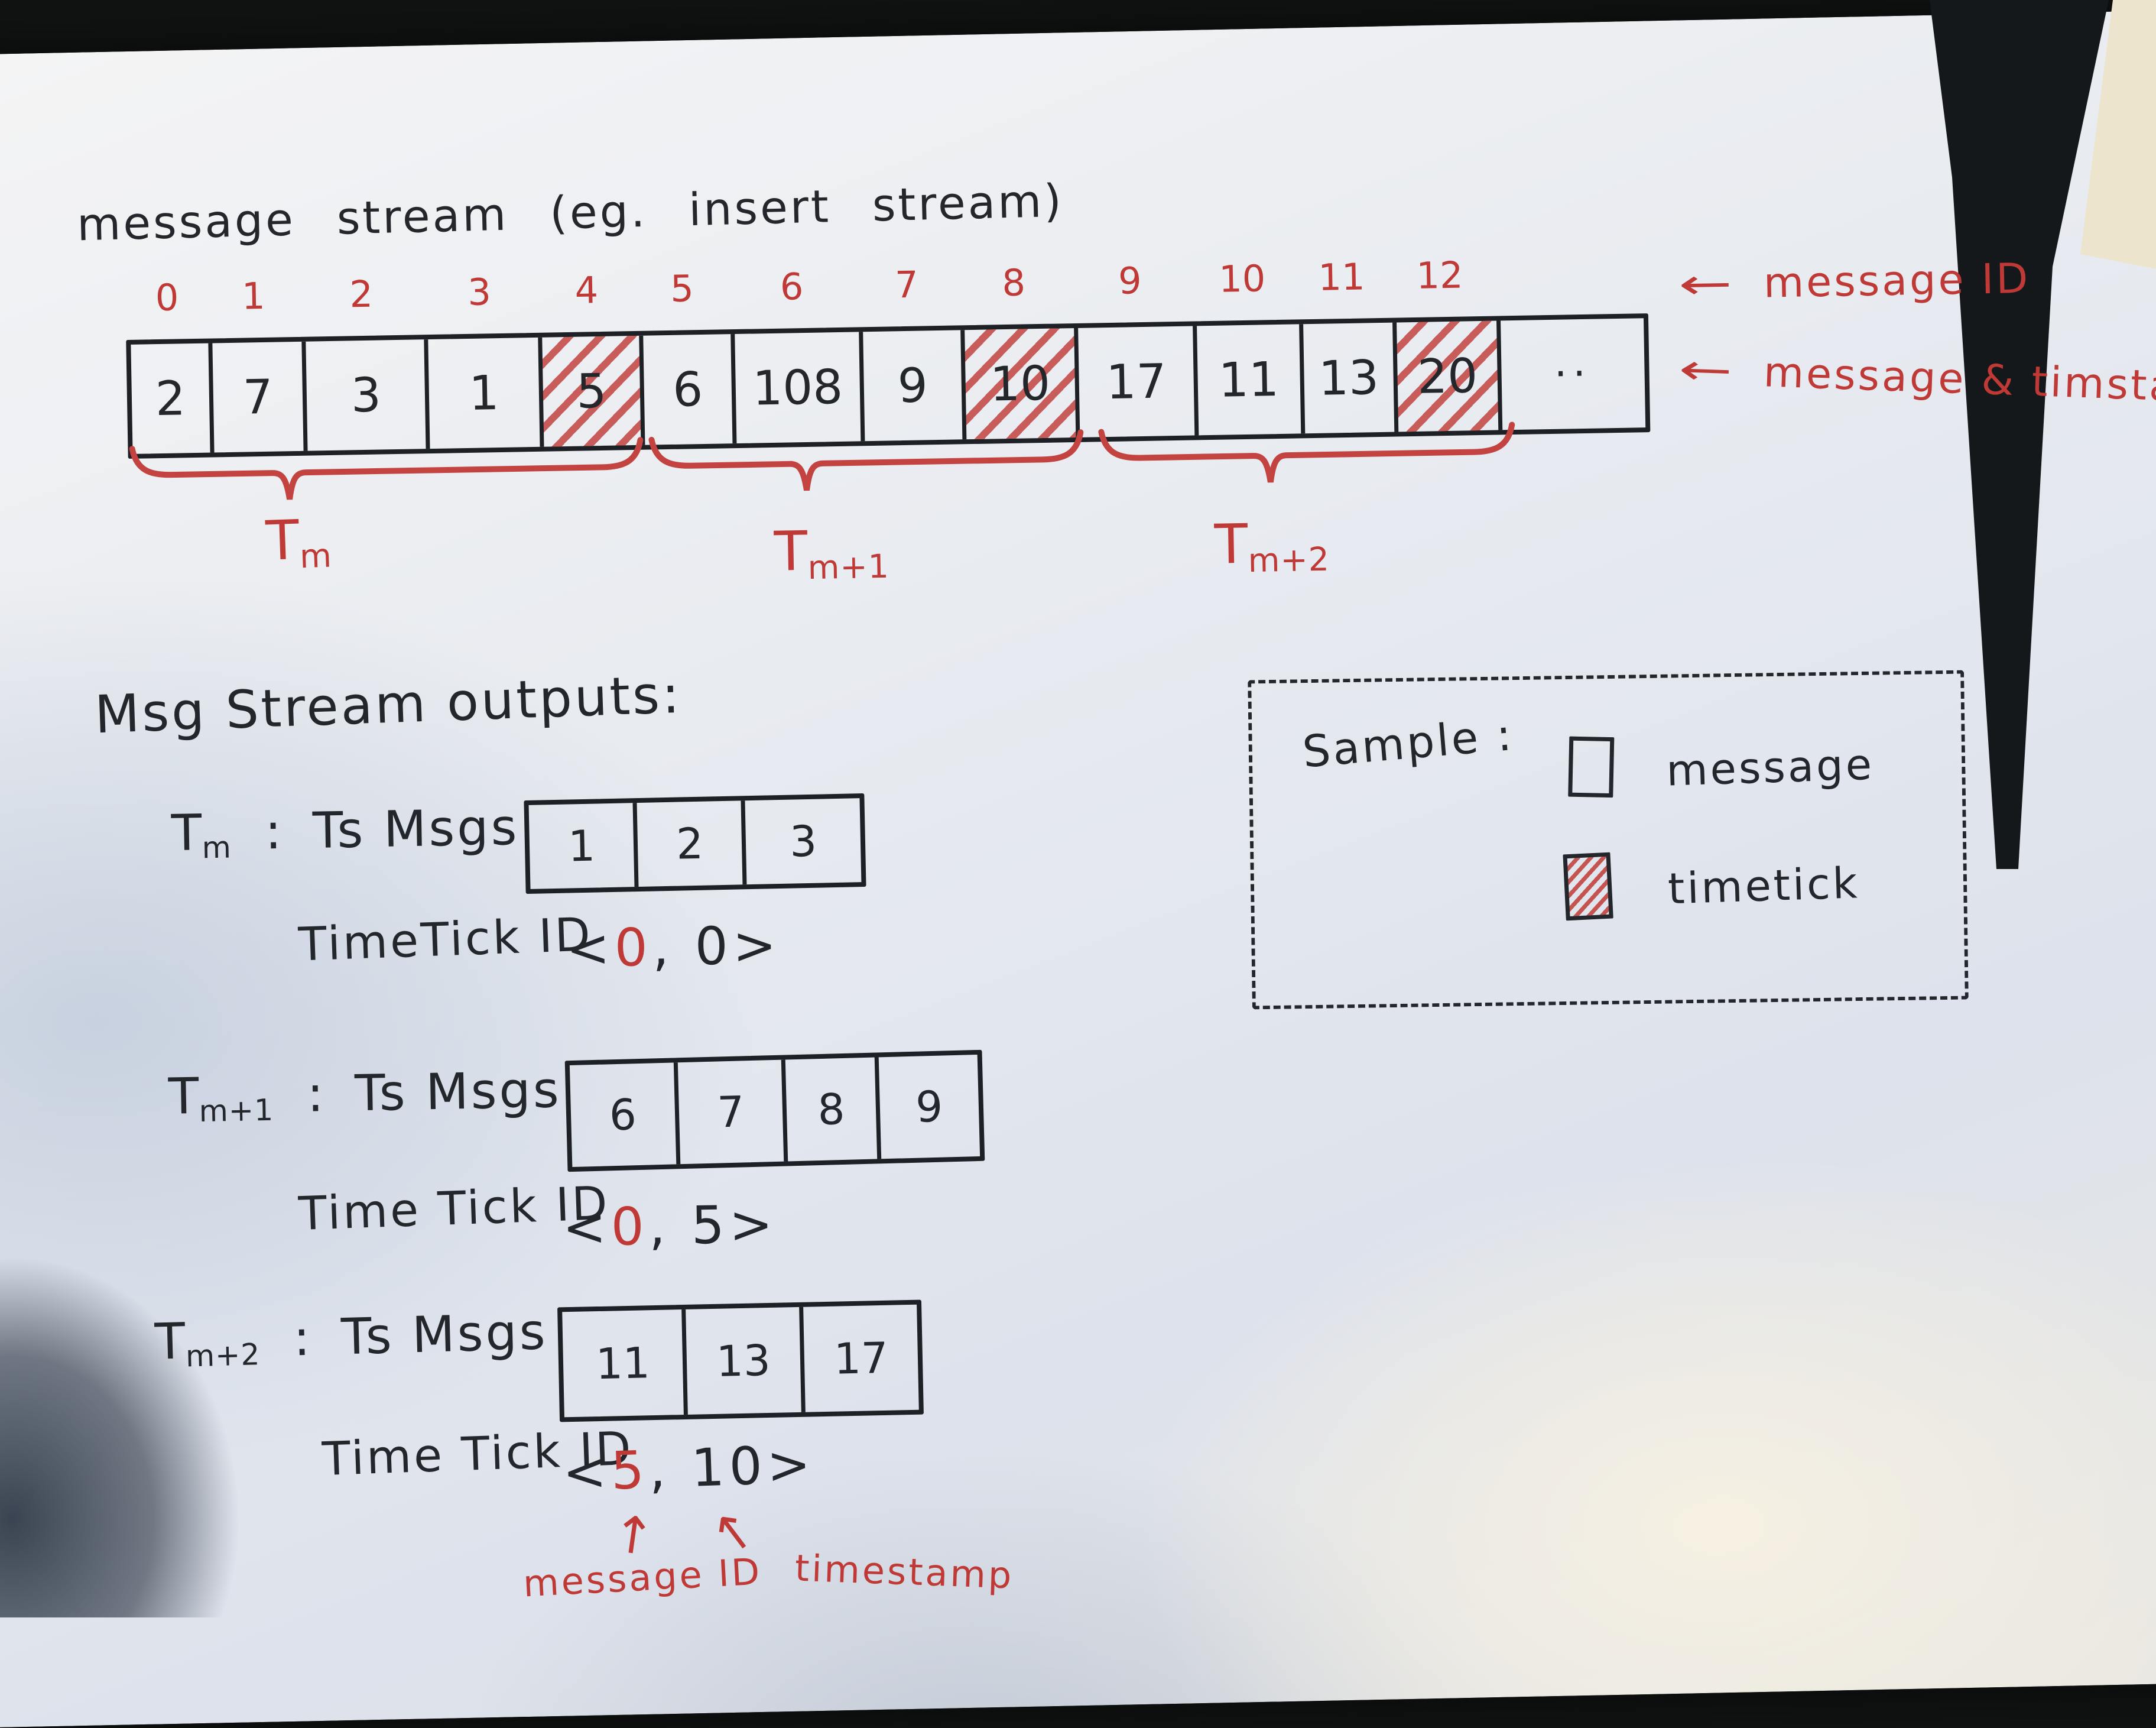 This screenshot has height=1728, width=2156. I want to click on row-tm-label: Tm : Ts Msgs, so click(345, 831).